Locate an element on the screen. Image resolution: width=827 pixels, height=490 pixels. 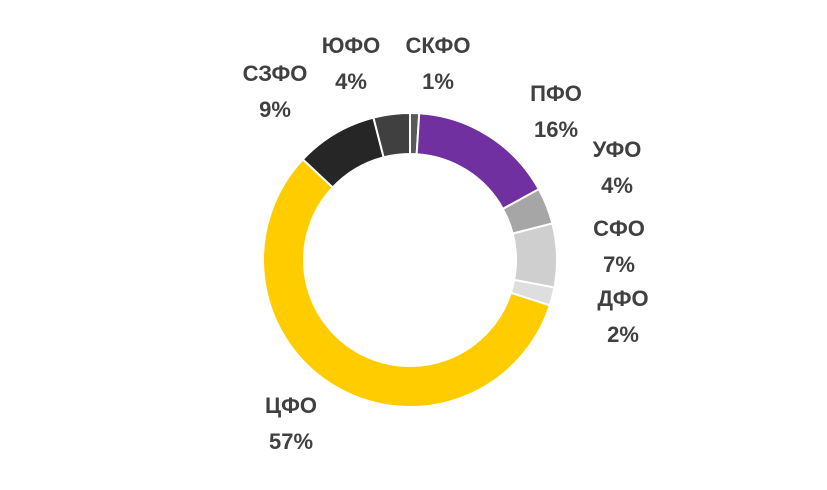
segment-name: УФО is located at coordinates (617, 149).